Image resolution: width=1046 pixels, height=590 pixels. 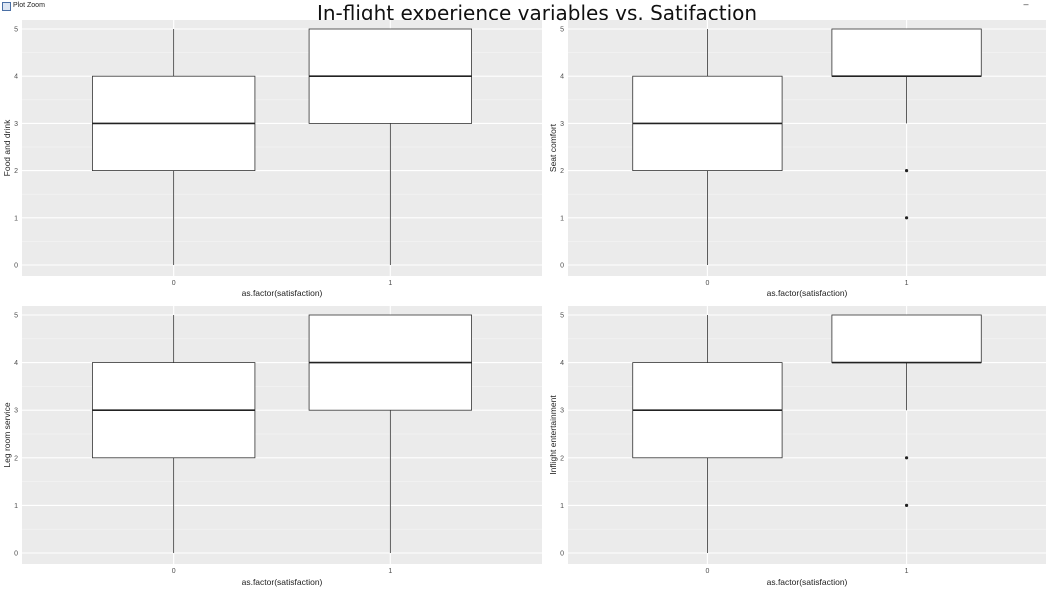 What do you see at coordinates (7, 147) in the screenshot?
I see `y-axis-label: Food and drink` at bounding box center [7, 147].